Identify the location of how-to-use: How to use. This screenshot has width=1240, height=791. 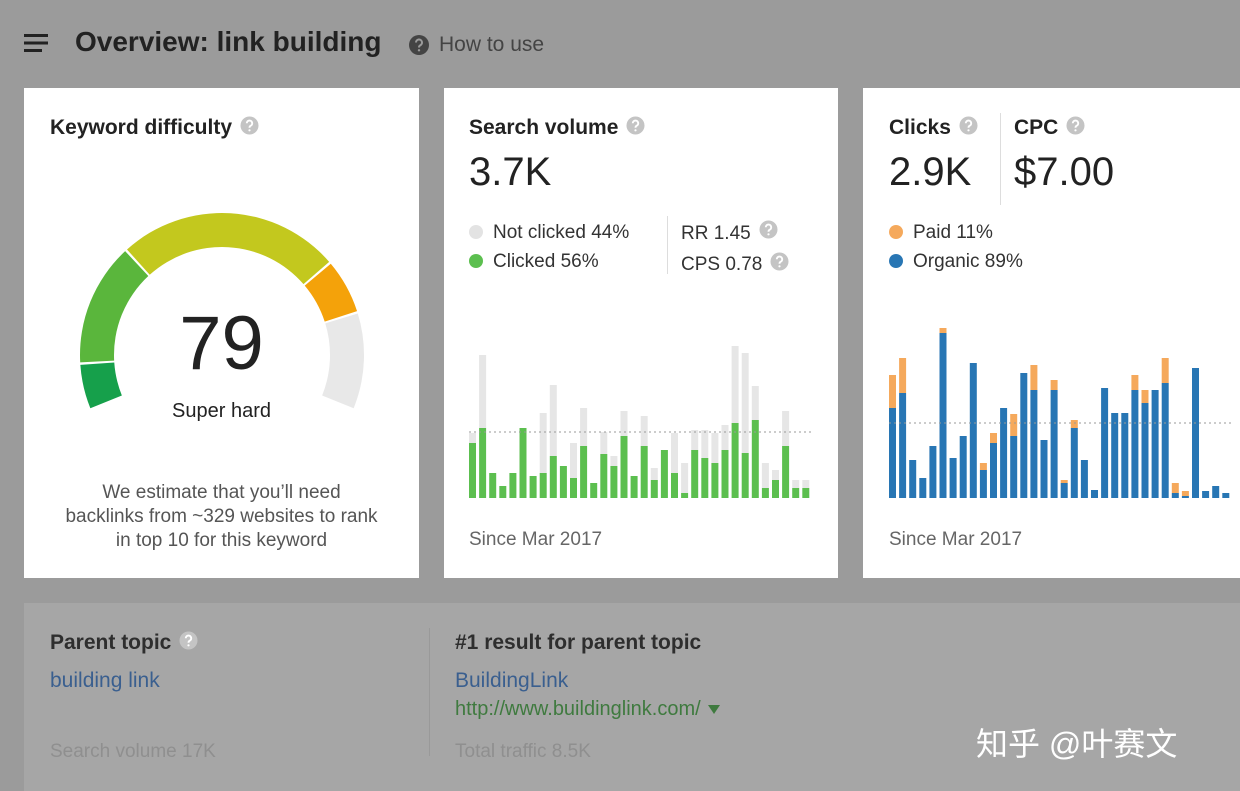
(492, 44).